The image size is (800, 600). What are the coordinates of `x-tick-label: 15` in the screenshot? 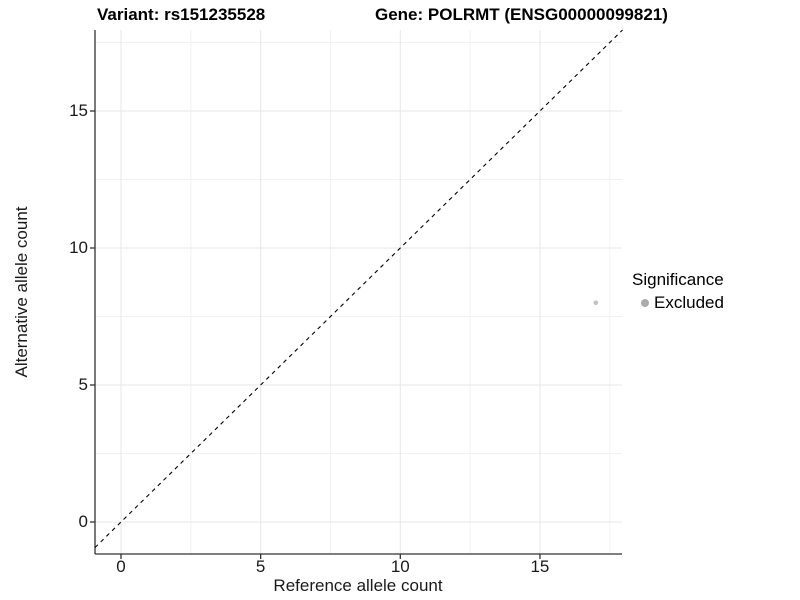 It's located at (540, 566).